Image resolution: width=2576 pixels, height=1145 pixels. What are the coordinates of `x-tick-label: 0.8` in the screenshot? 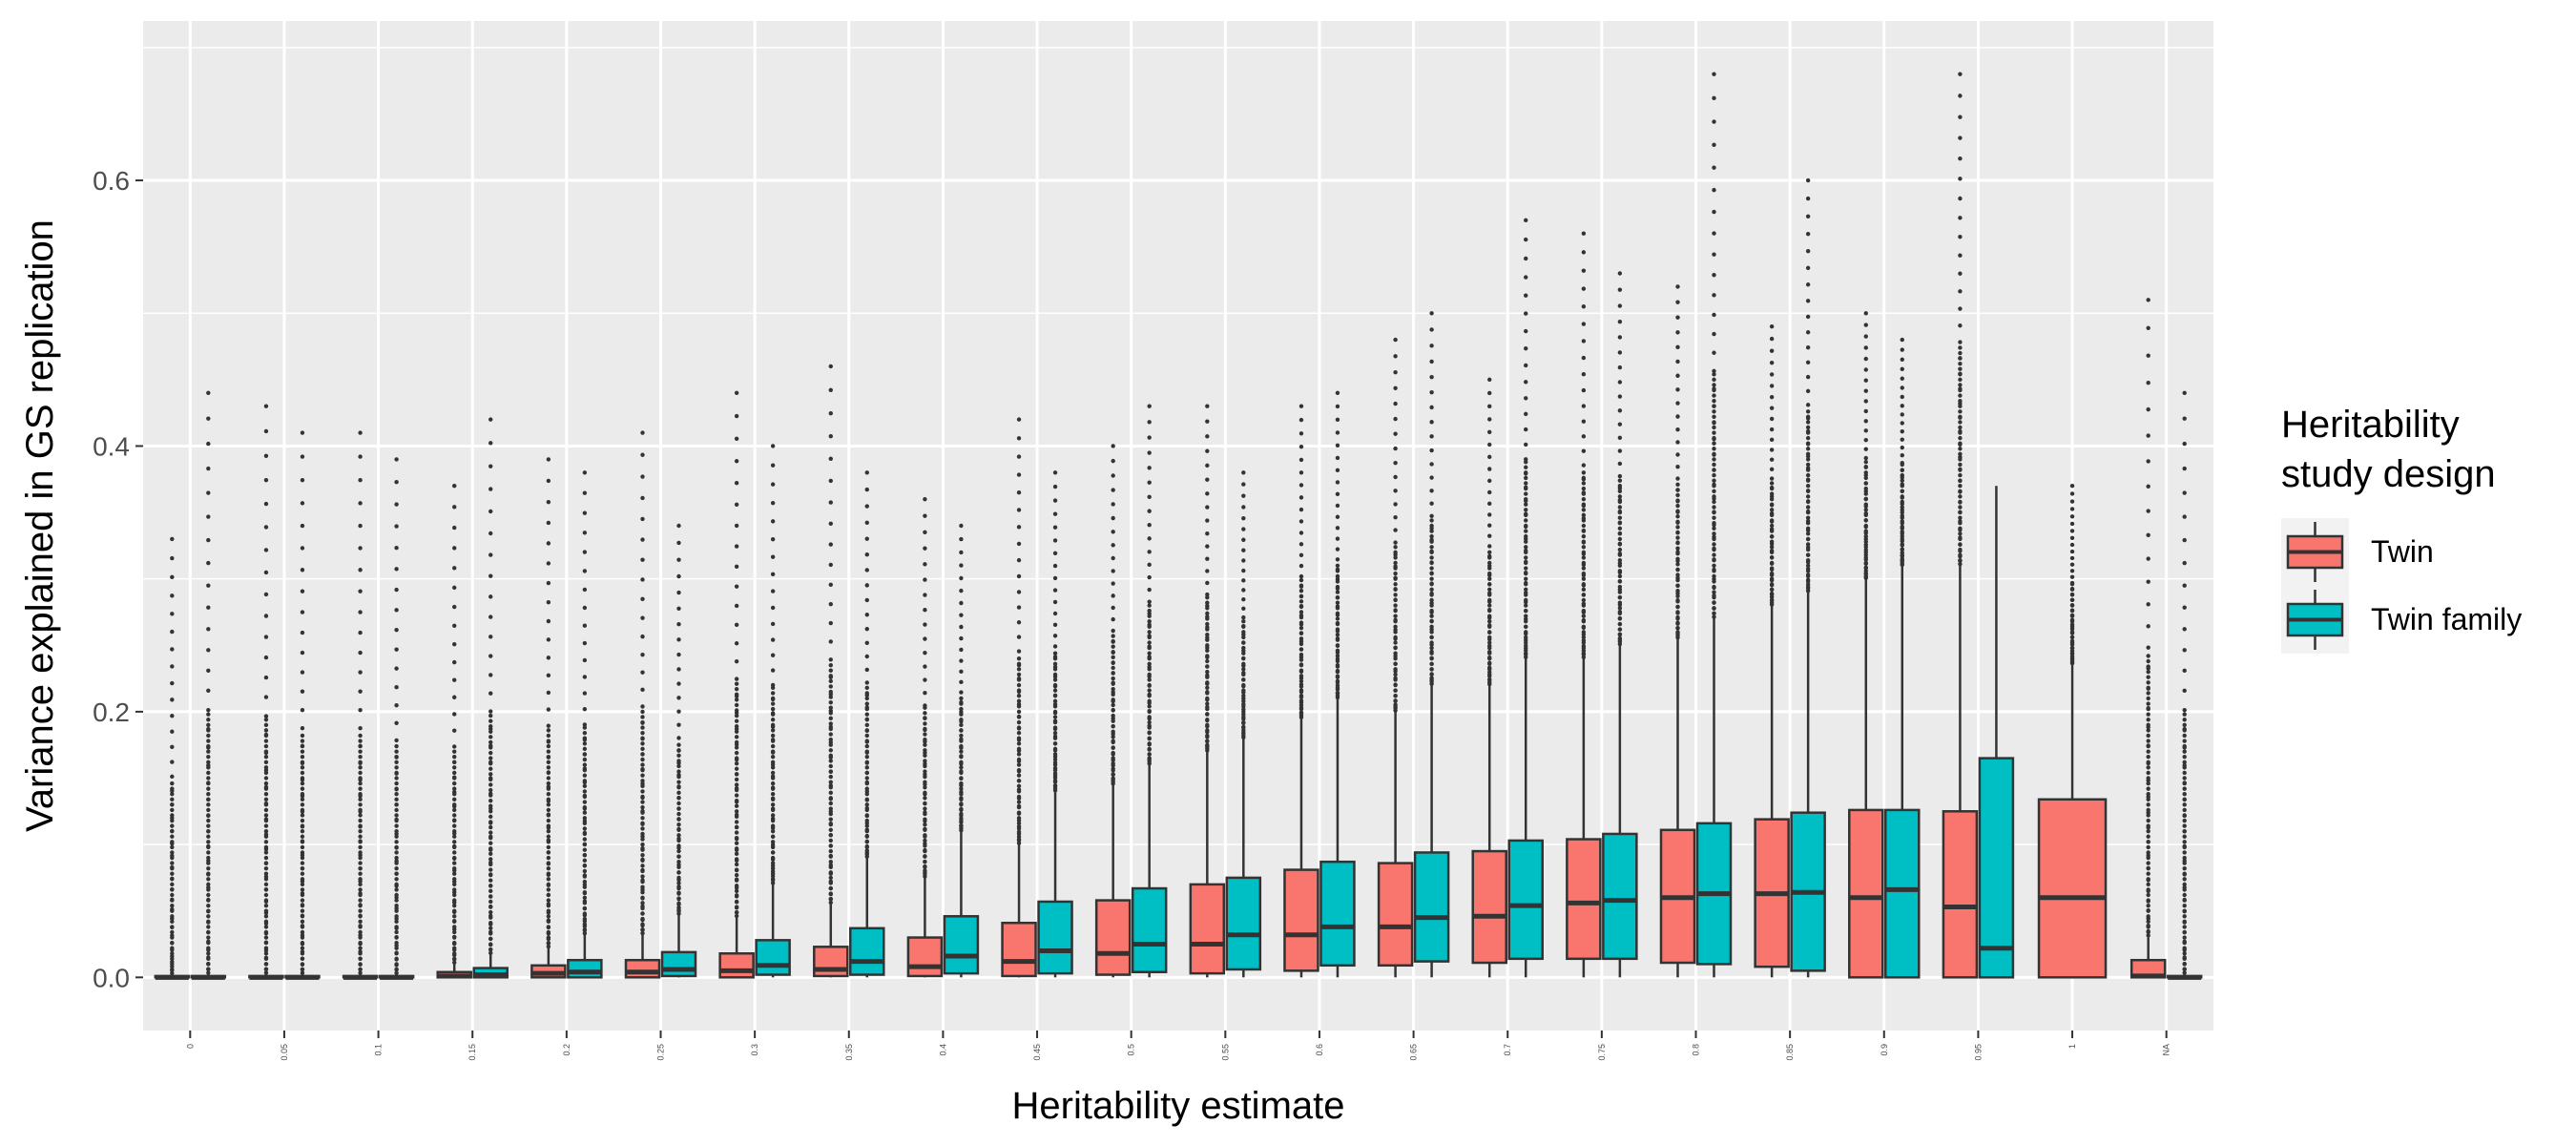 It's located at (1696, 1050).